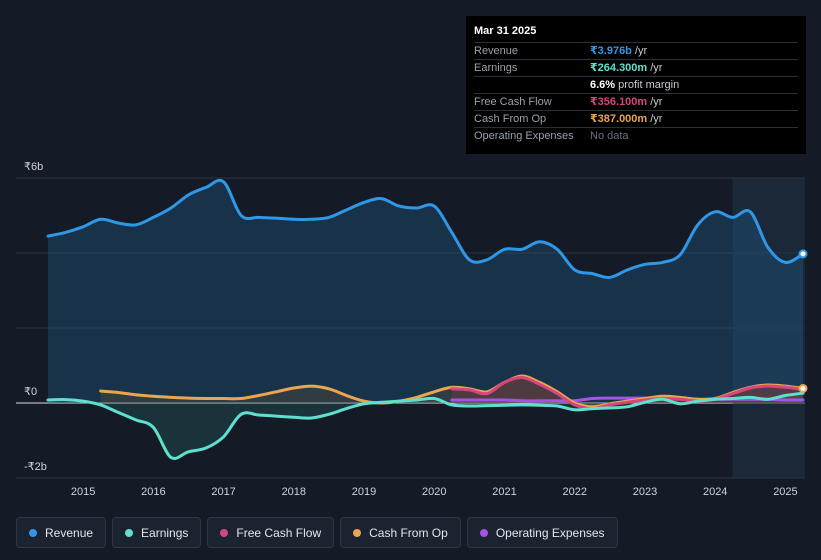 The image size is (821, 560). I want to click on tooltip-value: No data, so click(609, 136).